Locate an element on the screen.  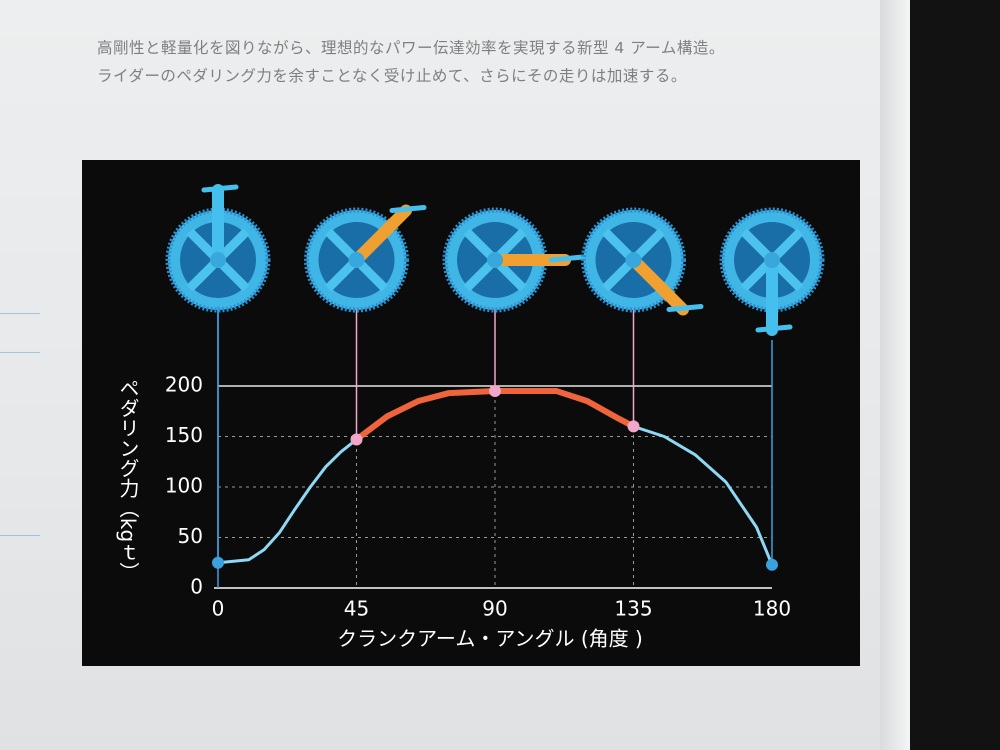
x-tick-label: 45 is located at coordinates (356, 609).